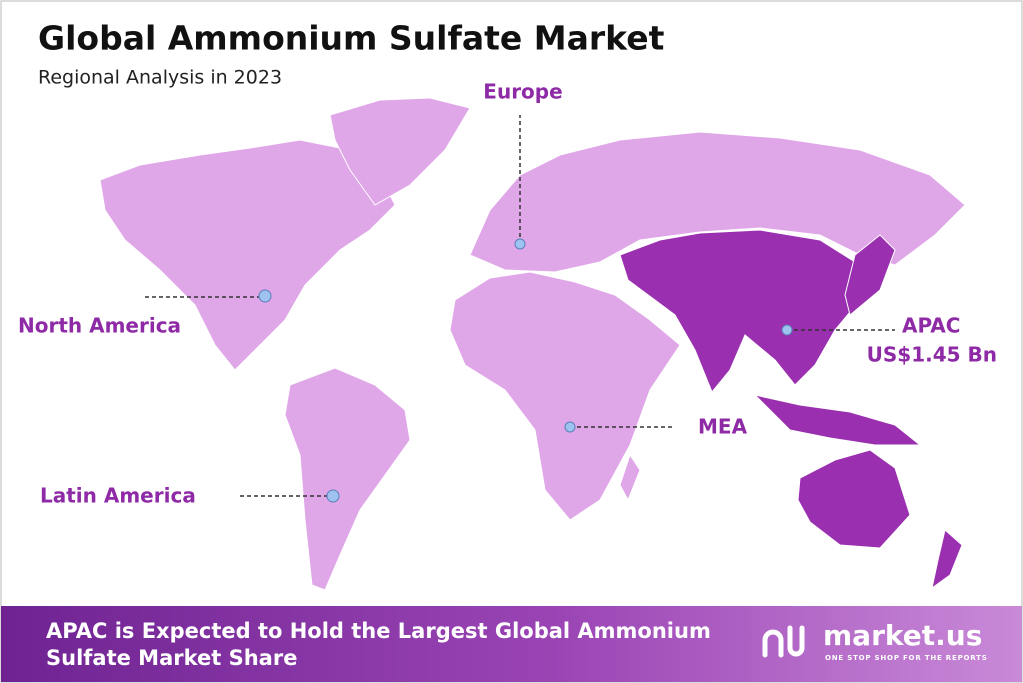 The width and height of the screenshot is (1023, 683). I want to click on region-label: Latin America, so click(118, 496).